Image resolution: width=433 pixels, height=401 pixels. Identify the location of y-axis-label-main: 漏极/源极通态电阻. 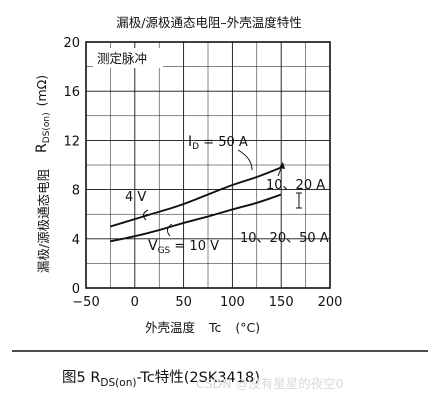
(43, 220).